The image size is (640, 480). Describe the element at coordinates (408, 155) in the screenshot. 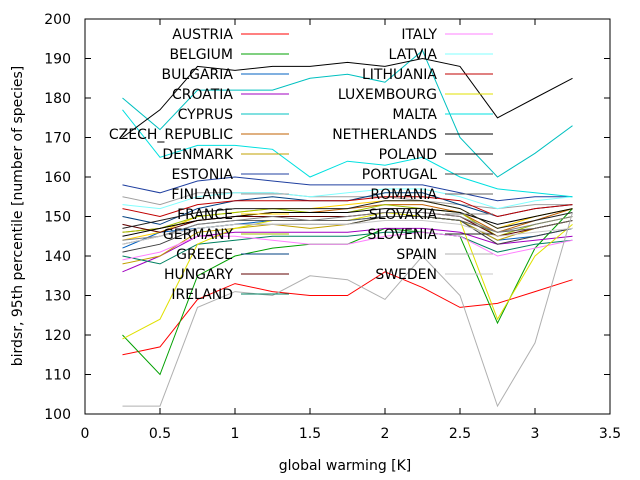

I see `legend-label: POLAND` at that location.